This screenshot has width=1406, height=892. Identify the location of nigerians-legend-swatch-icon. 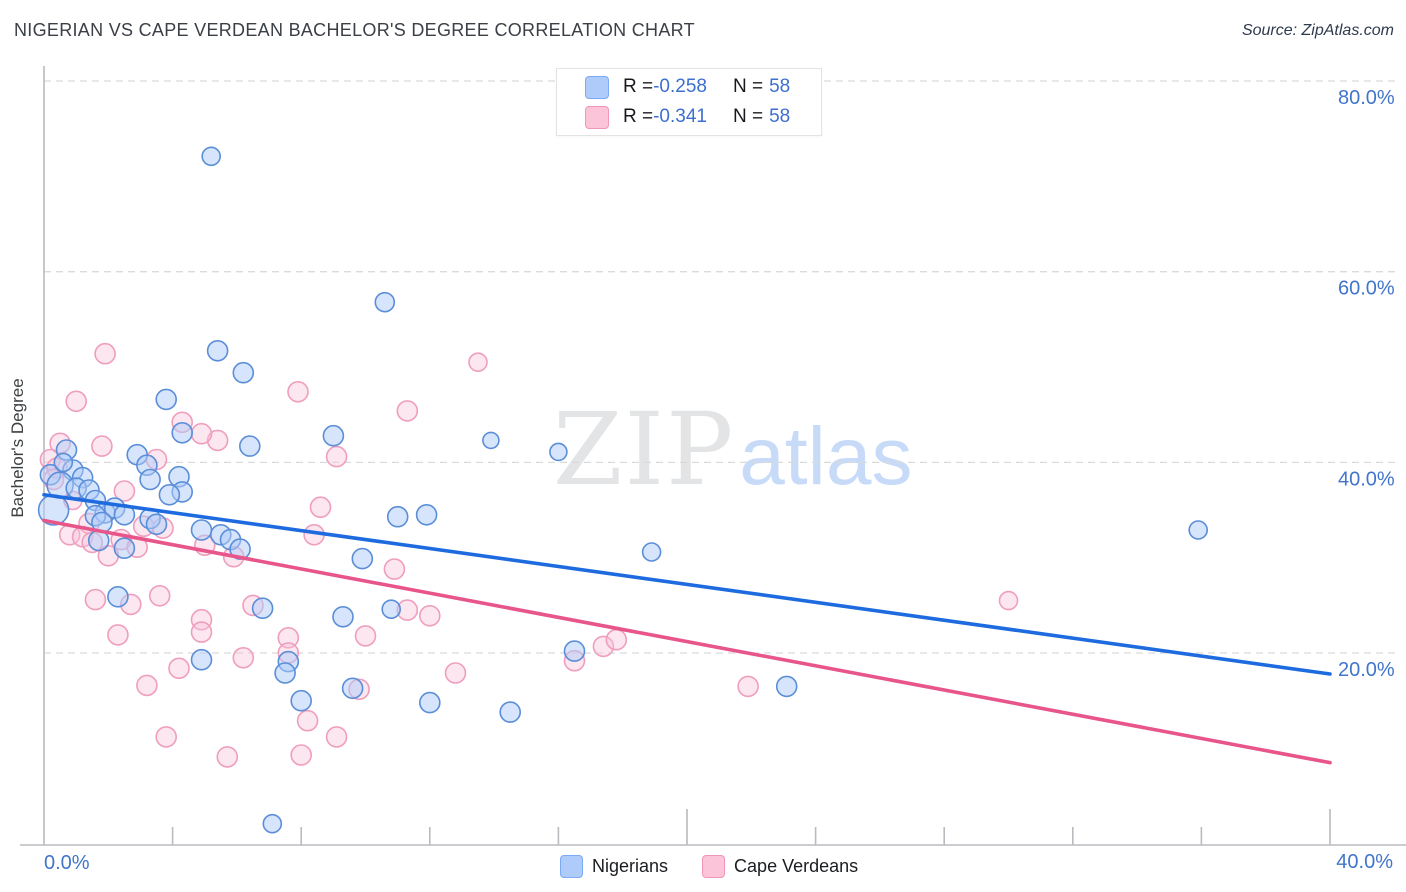
(571, 866).